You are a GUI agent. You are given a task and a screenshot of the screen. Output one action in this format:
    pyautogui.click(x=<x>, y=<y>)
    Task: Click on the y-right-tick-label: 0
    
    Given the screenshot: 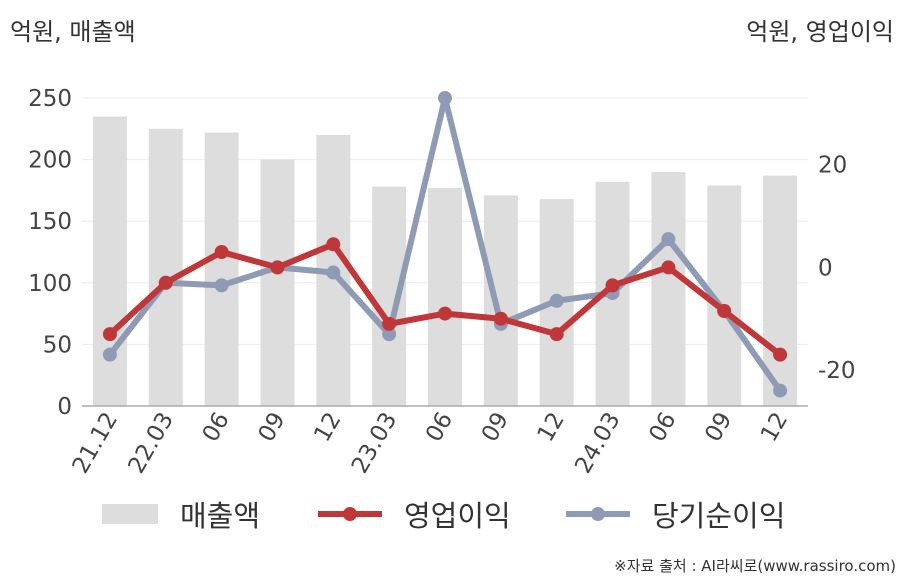 What is the action you would take?
    pyautogui.click(x=825, y=268)
    